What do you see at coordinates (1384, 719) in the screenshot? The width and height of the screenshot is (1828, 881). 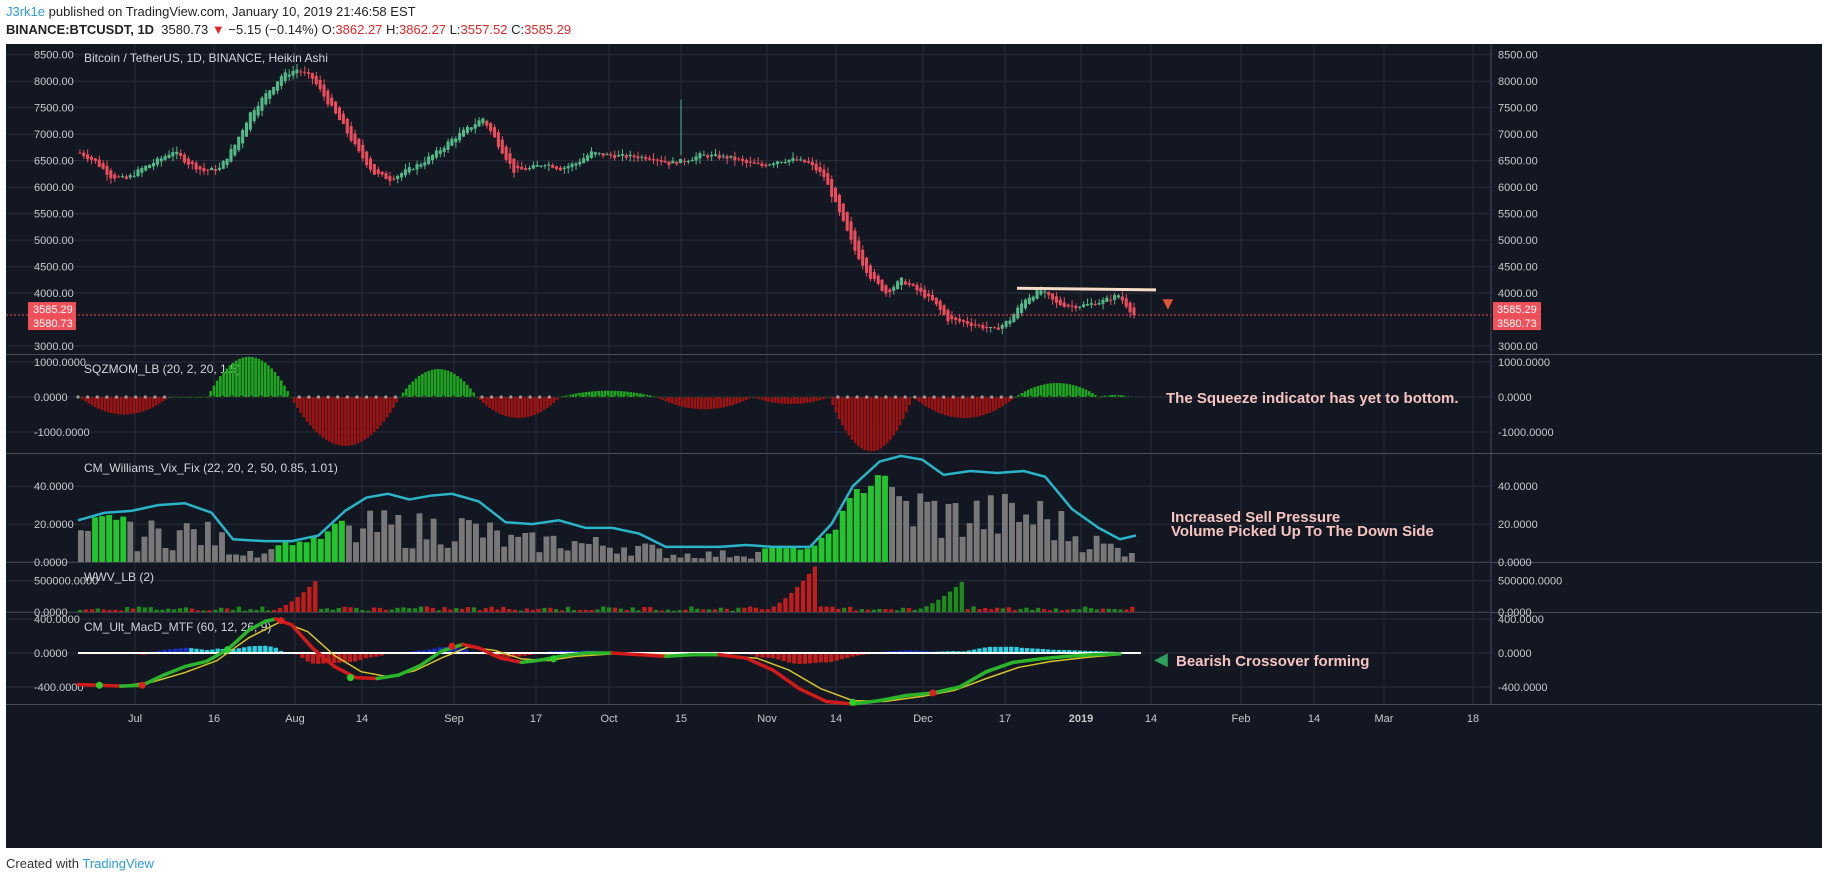 I see `time-axis-label: Mar` at bounding box center [1384, 719].